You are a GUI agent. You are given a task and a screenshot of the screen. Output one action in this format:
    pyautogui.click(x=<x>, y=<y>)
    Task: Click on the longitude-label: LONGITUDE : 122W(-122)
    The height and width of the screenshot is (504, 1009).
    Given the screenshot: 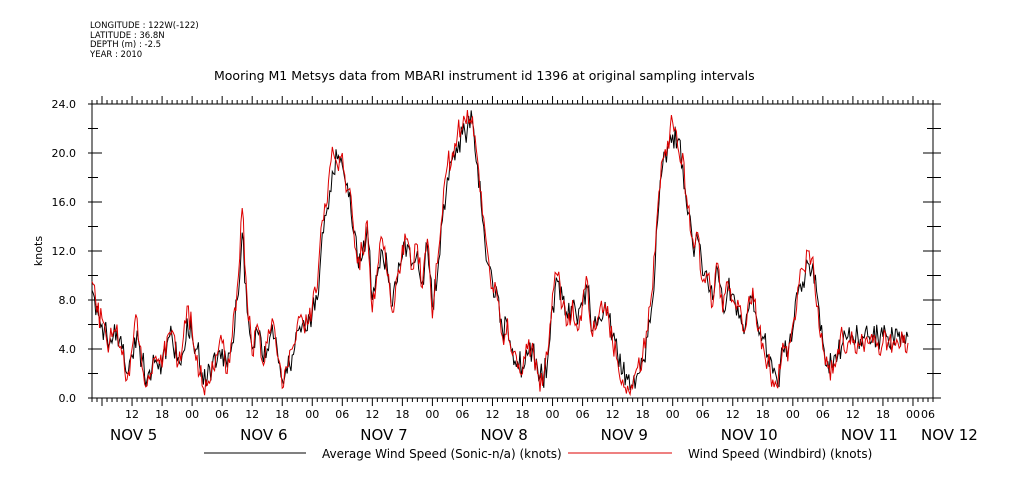 What is the action you would take?
    pyautogui.click(x=144, y=26)
    